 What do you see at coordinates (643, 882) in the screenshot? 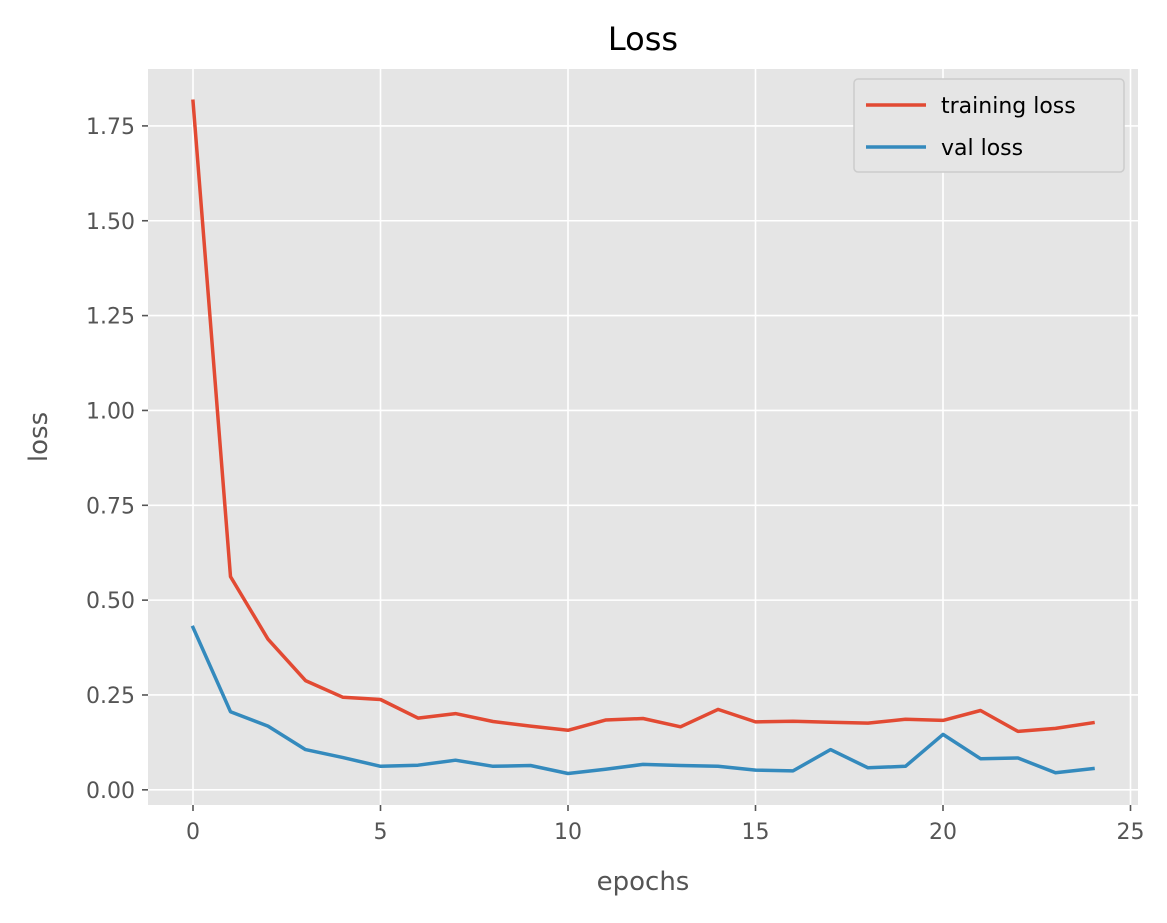
I see `x-axis-label: epochs` at bounding box center [643, 882].